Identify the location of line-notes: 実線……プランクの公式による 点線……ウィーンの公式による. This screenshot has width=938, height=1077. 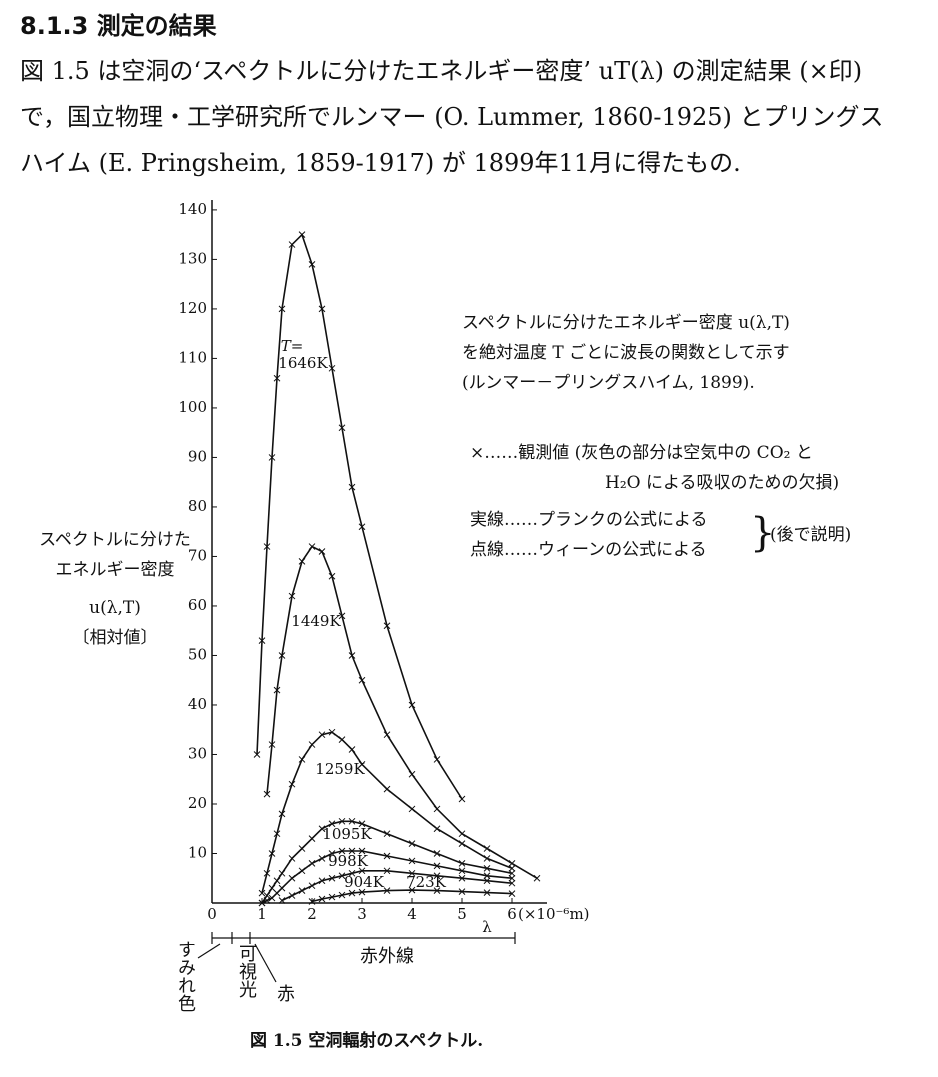
(589, 535).